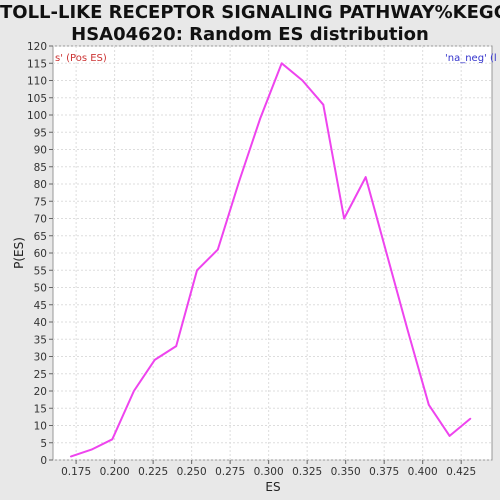 This screenshot has height=500, width=500. Describe the element at coordinates (272, 487) in the screenshot. I see `x-axis-label: ES` at that location.